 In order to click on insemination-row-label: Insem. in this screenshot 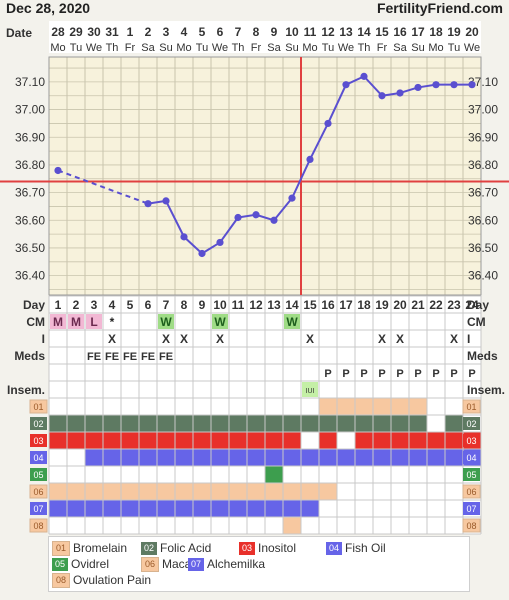, I will do `click(26, 390)`.